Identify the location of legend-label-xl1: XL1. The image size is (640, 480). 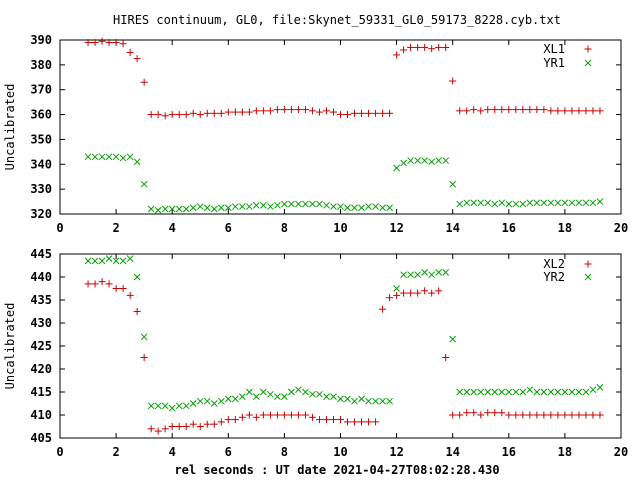
(554, 49).